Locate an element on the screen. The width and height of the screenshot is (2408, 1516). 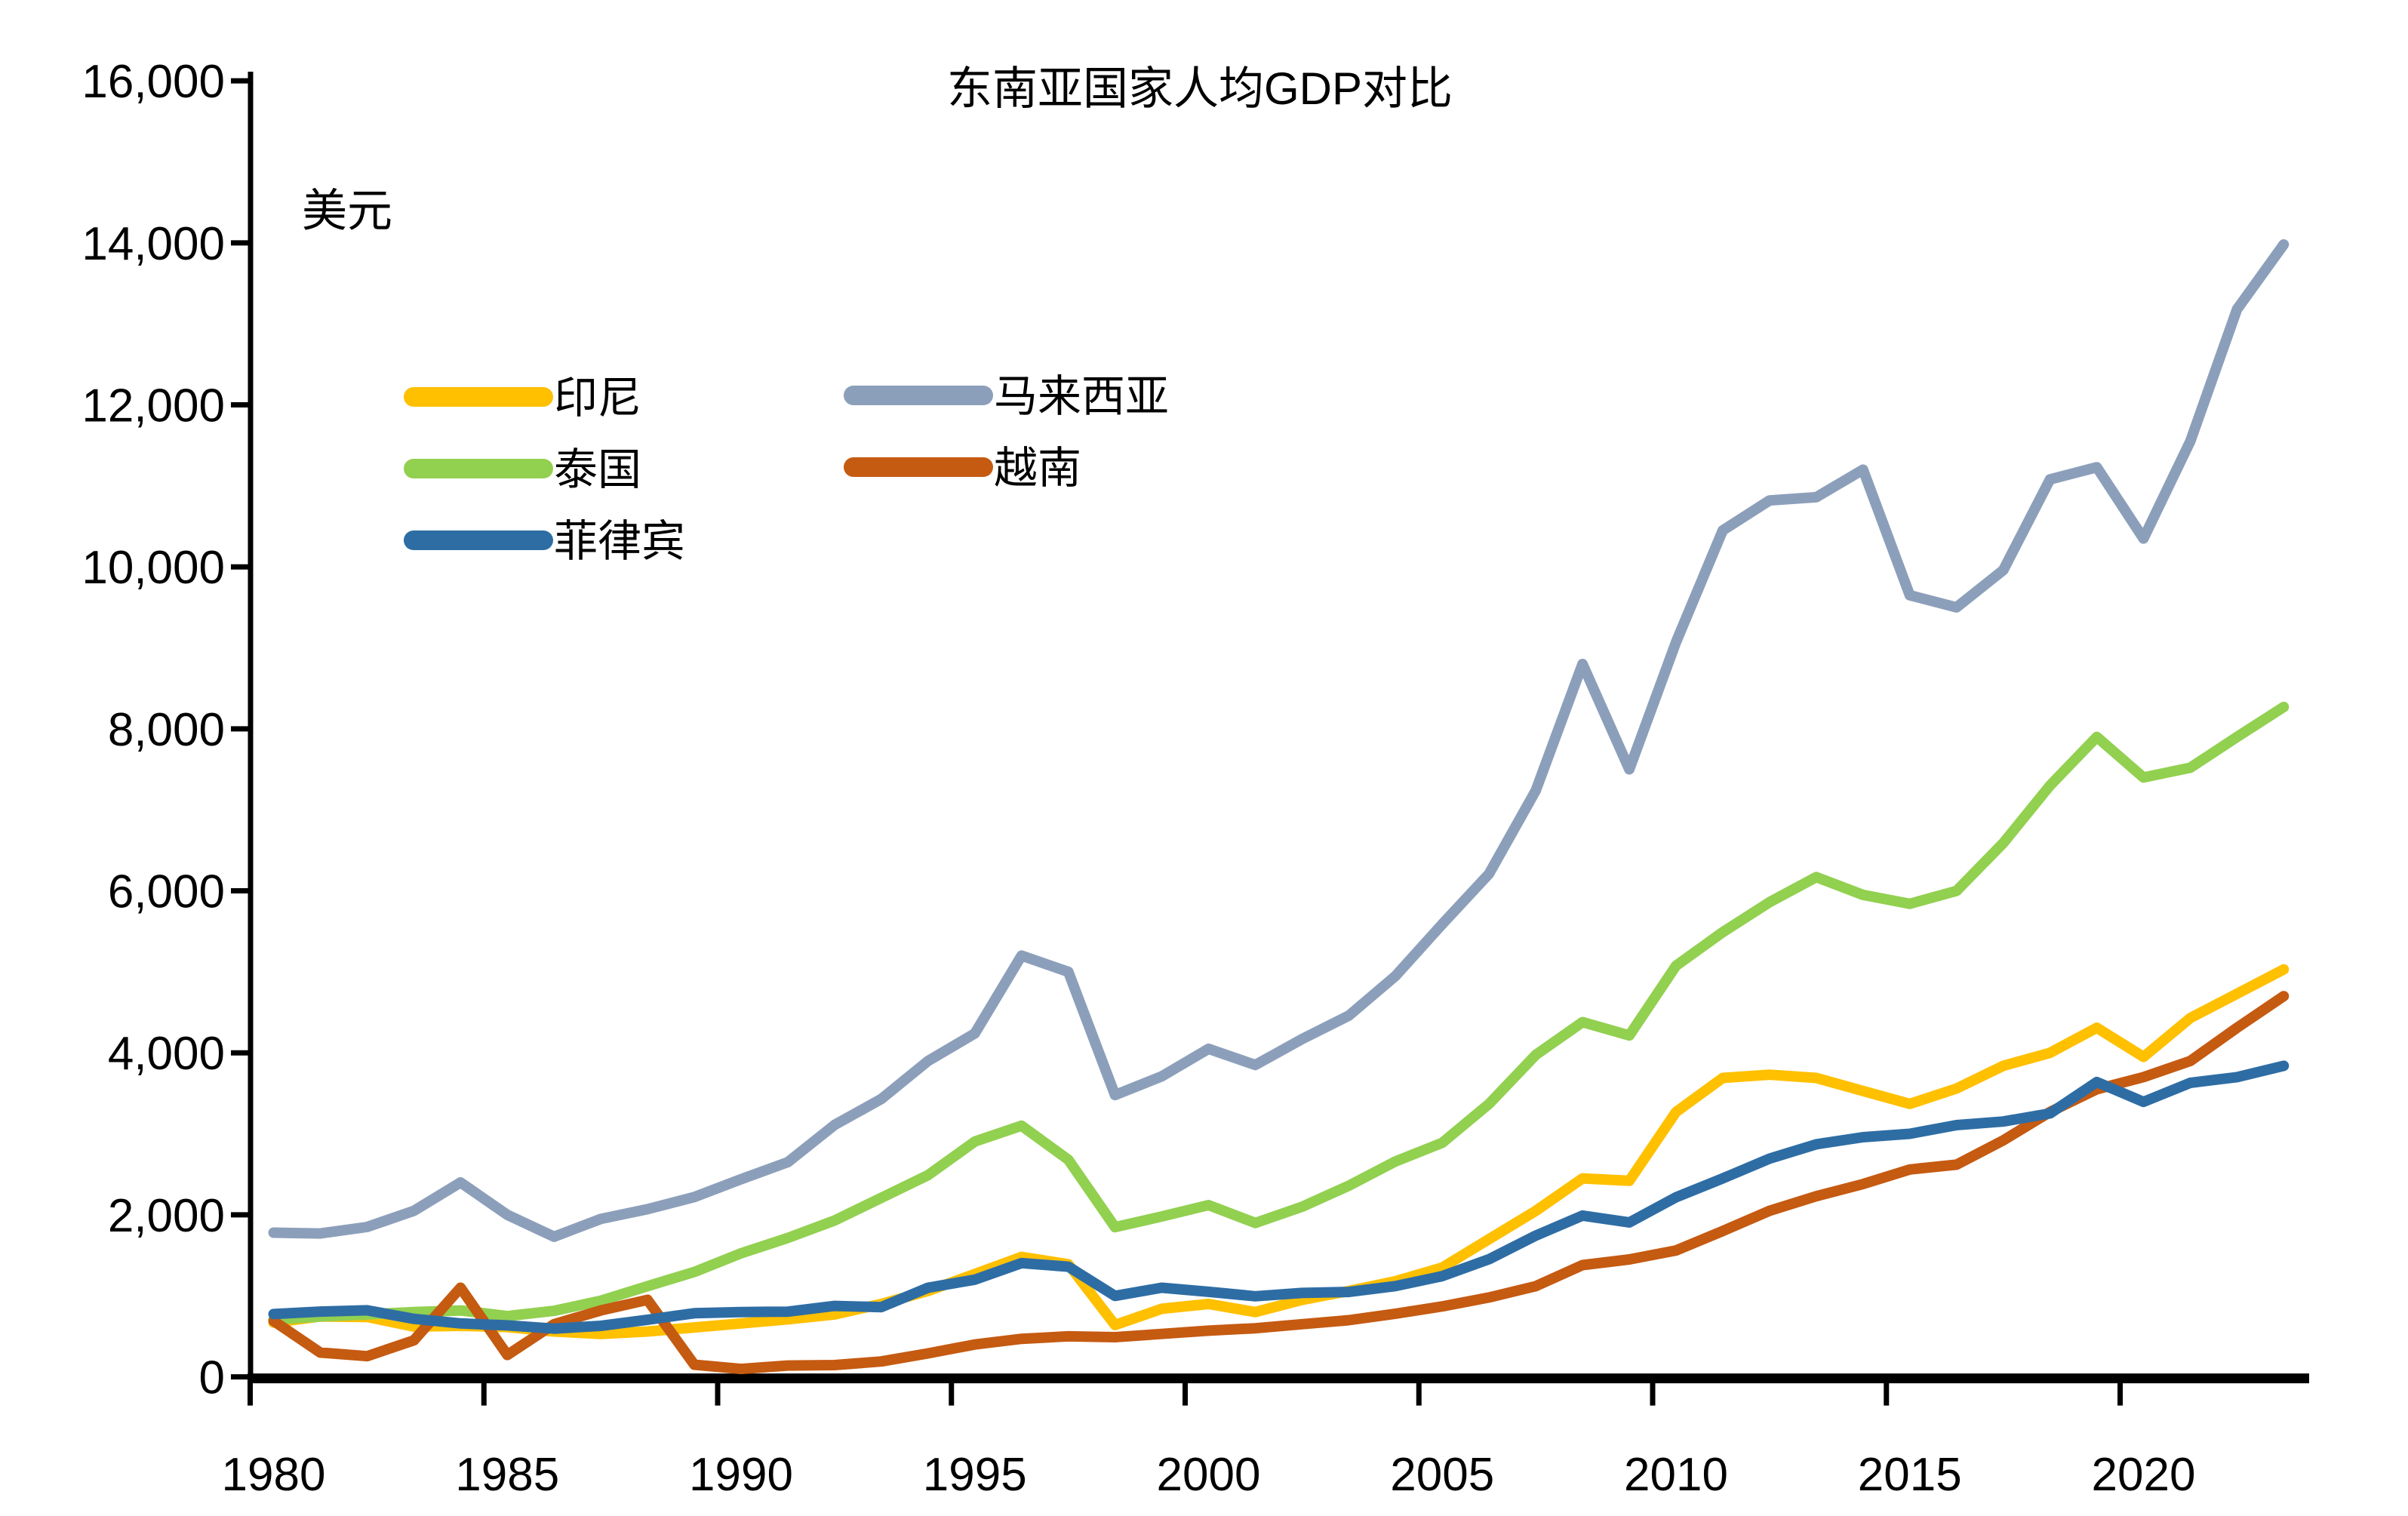
y-axis-tick-label: 2,000 is located at coordinates (166, 1216).